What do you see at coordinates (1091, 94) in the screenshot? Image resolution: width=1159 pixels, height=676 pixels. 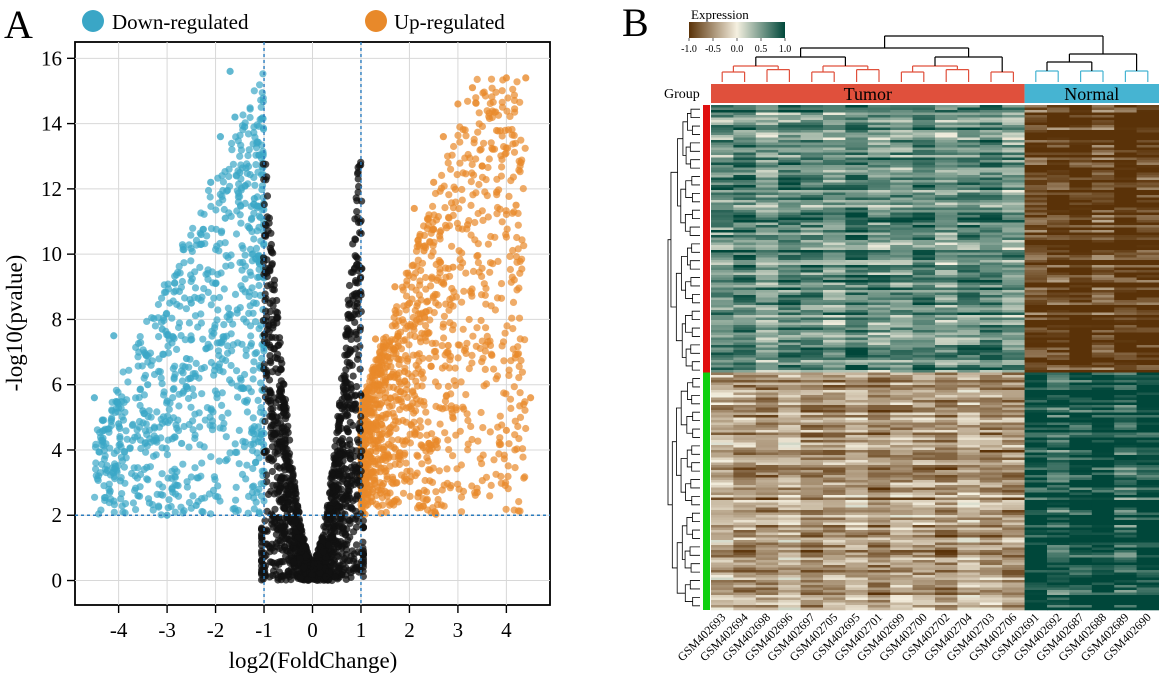 I see `group-segment-label: Normal` at bounding box center [1091, 94].